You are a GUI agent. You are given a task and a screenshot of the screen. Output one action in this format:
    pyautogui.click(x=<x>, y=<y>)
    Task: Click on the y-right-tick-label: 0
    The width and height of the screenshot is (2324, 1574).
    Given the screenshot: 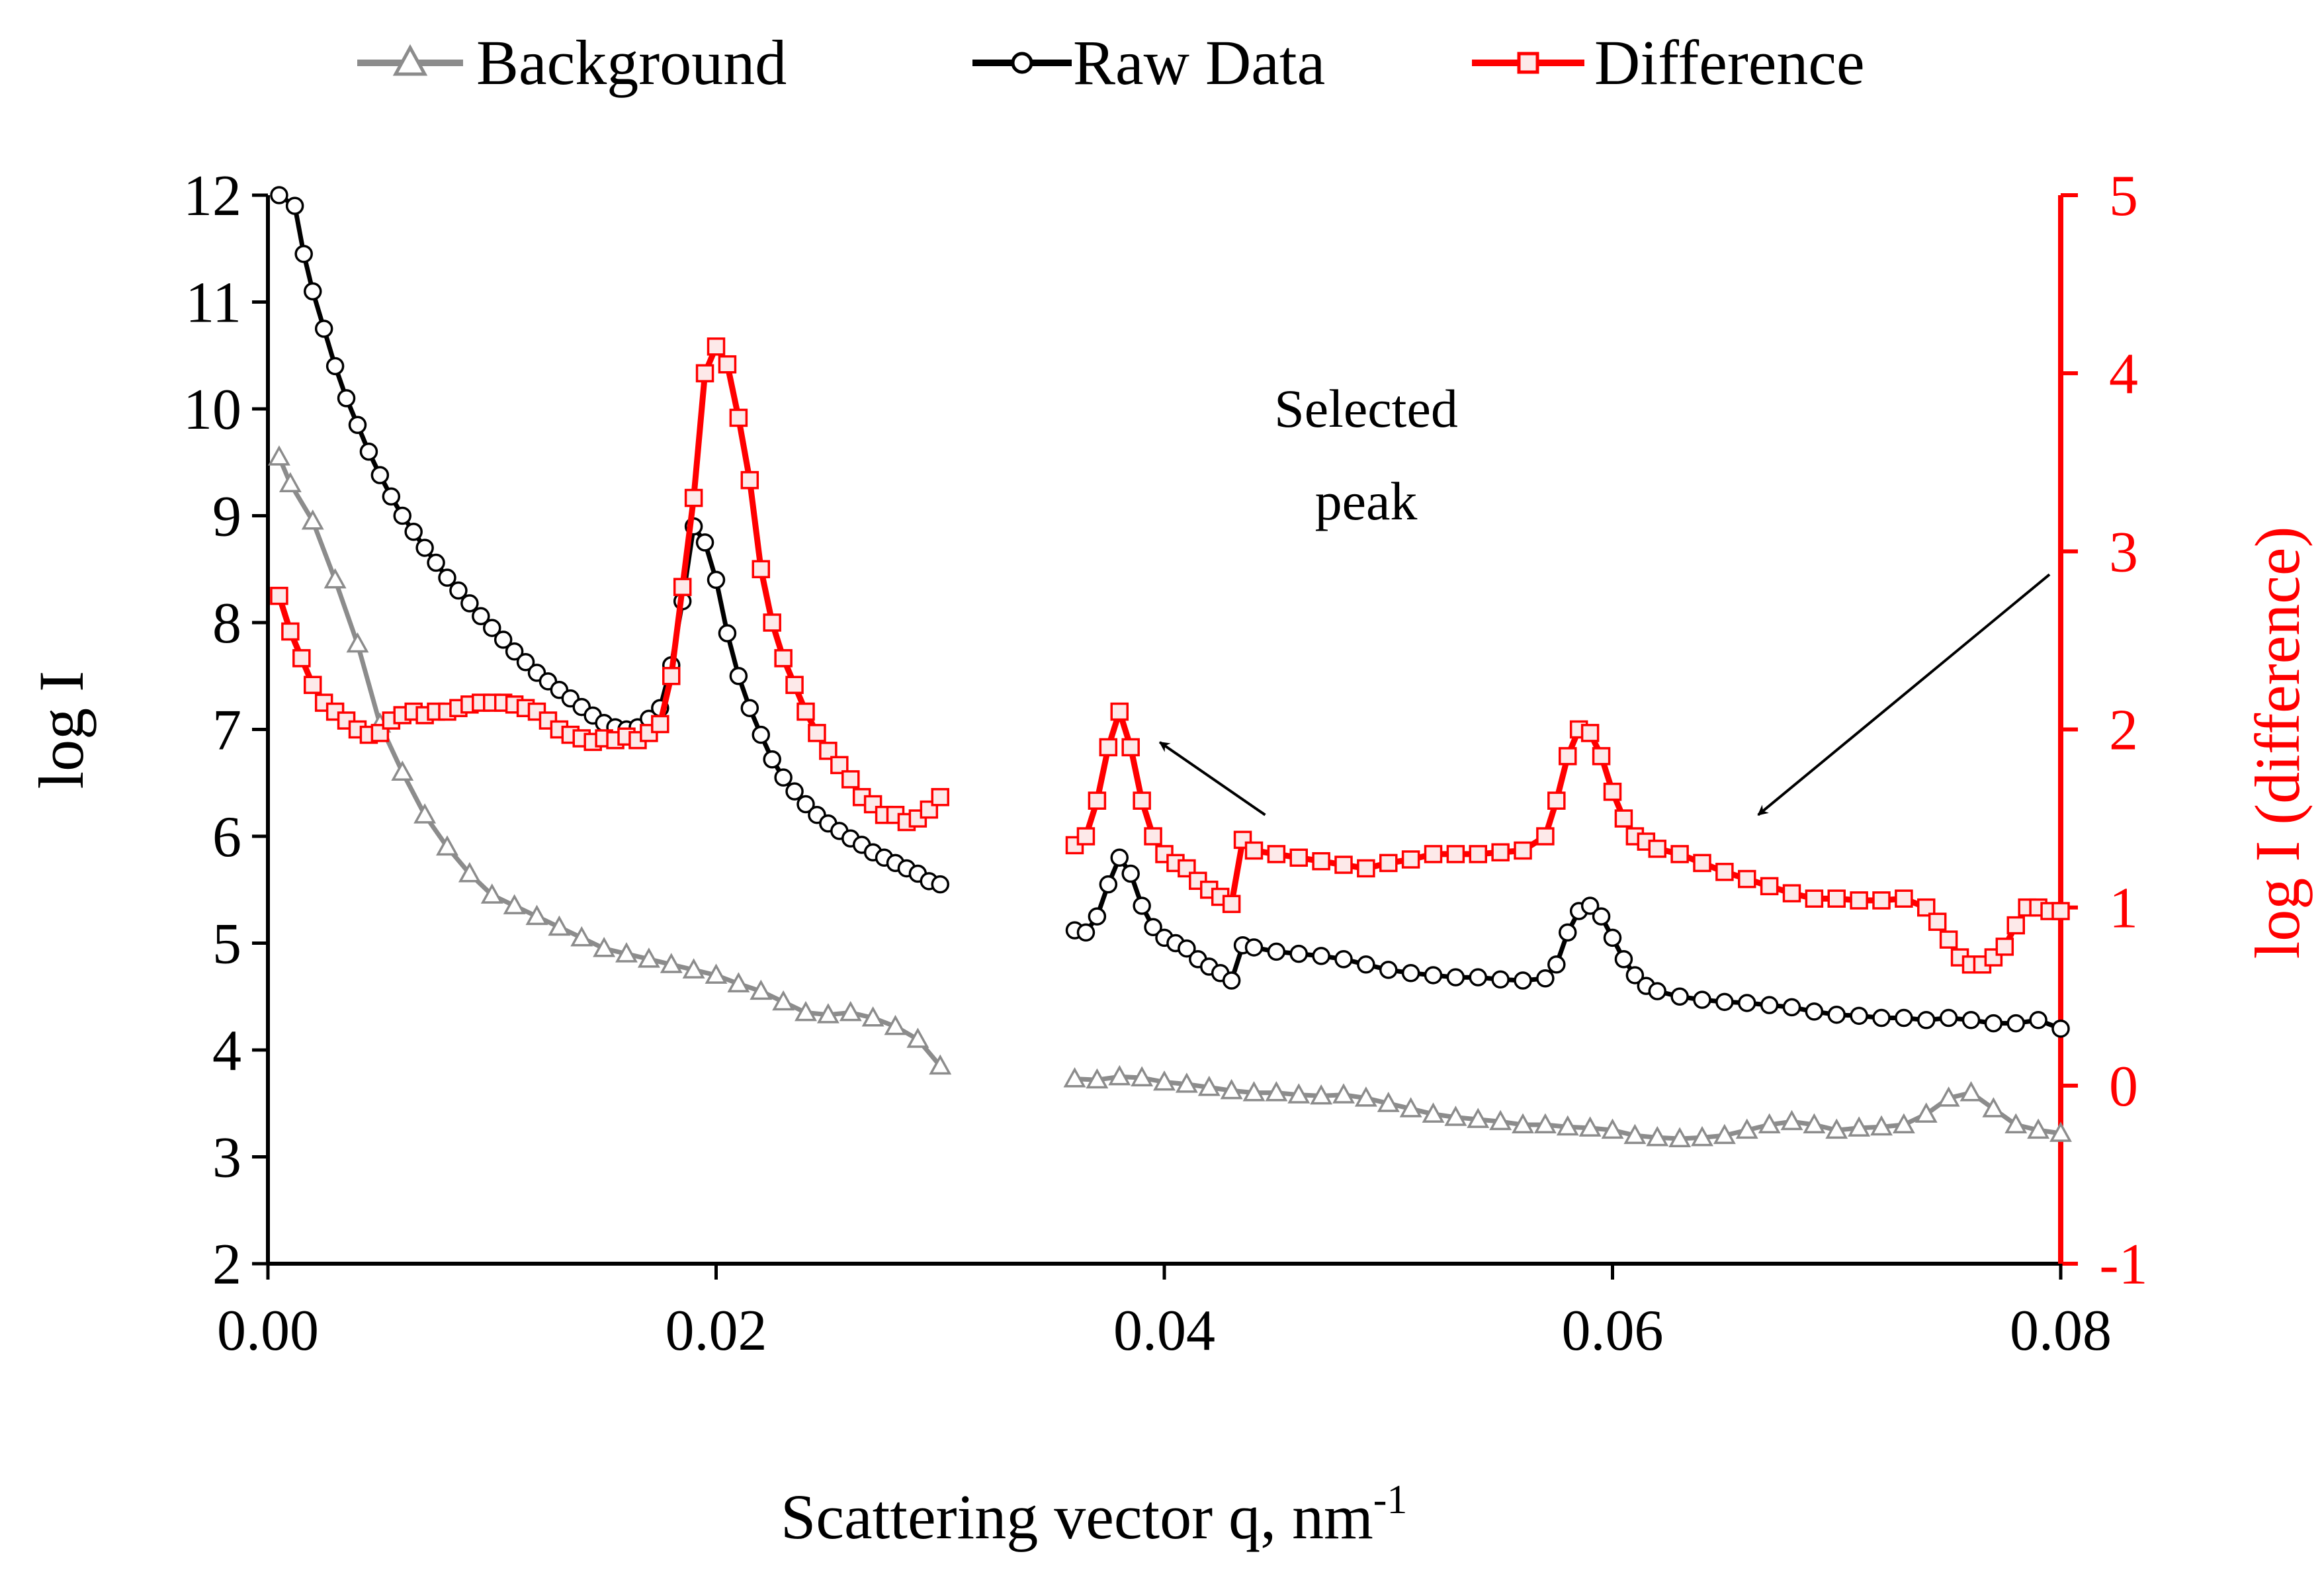 What is the action you would take?
    pyautogui.click(x=2123, y=1087)
    